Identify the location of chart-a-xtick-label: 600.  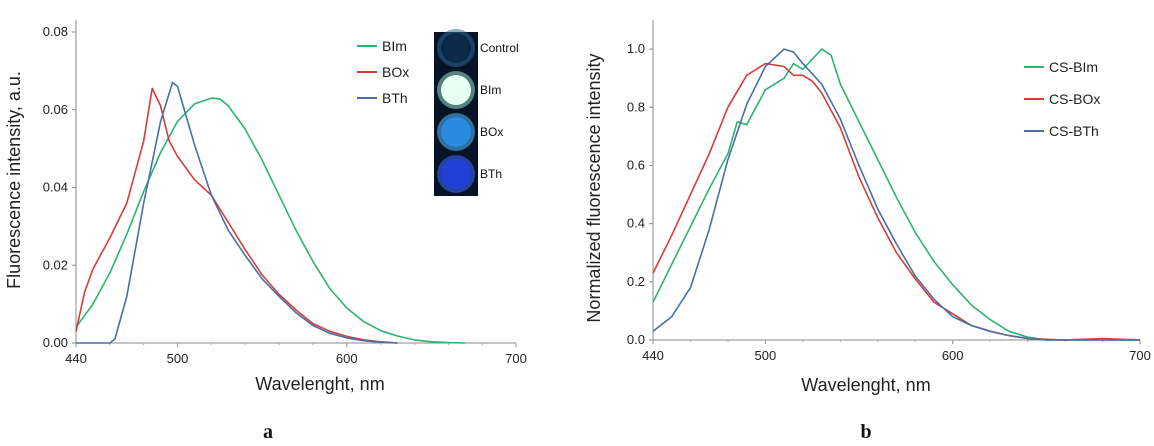
(347, 358).